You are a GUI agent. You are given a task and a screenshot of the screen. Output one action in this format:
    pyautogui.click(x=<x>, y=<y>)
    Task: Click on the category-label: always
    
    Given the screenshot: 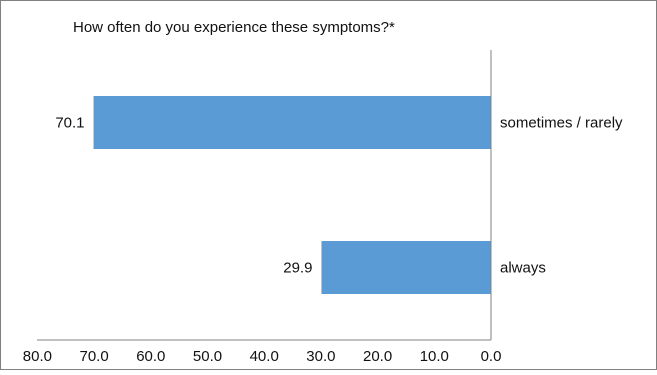 What is the action you would take?
    pyautogui.click(x=523, y=268)
    